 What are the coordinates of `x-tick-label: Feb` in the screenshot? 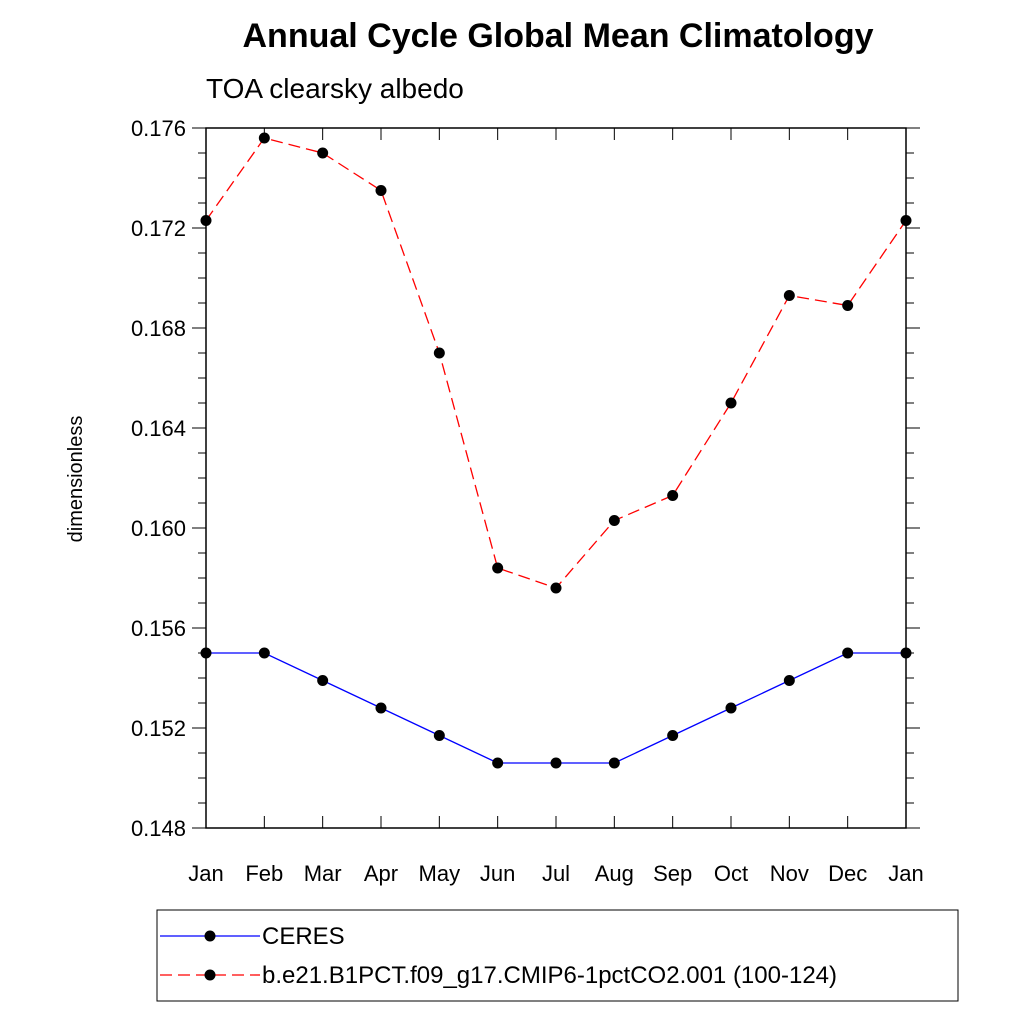 It's located at (264, 873).